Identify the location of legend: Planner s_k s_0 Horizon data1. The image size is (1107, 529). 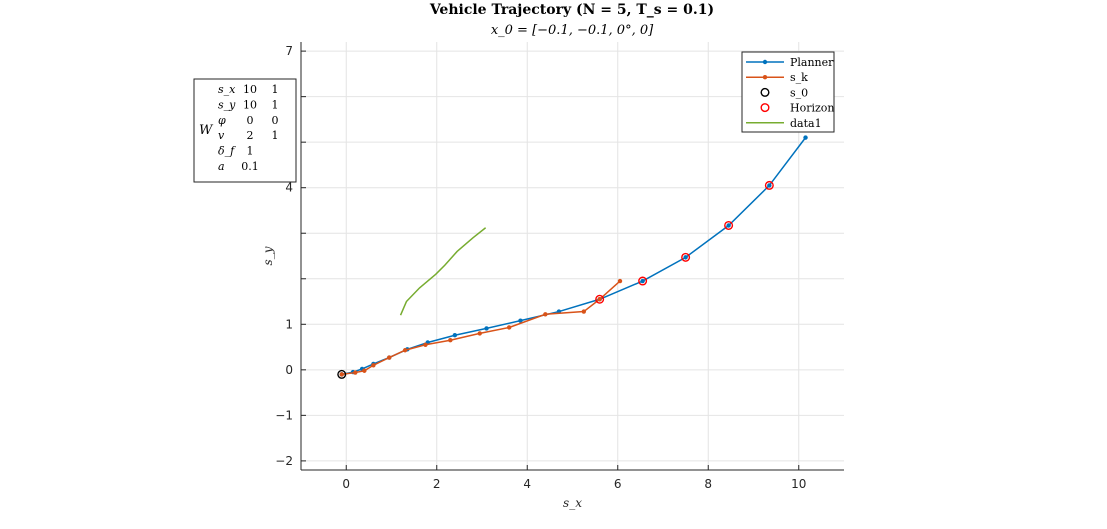
(788, 92).